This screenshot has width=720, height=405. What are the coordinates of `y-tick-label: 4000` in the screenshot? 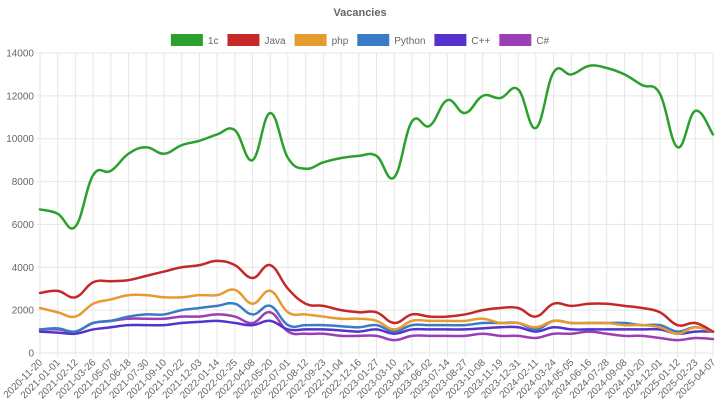 It's located at (23, 268).